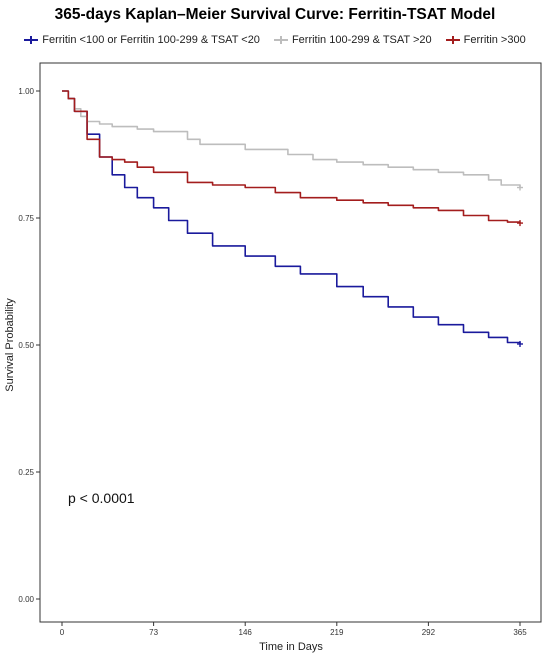 This screenshot has width=550, height=654. I want to click on x-tick-label: 146, so click(246, 632).